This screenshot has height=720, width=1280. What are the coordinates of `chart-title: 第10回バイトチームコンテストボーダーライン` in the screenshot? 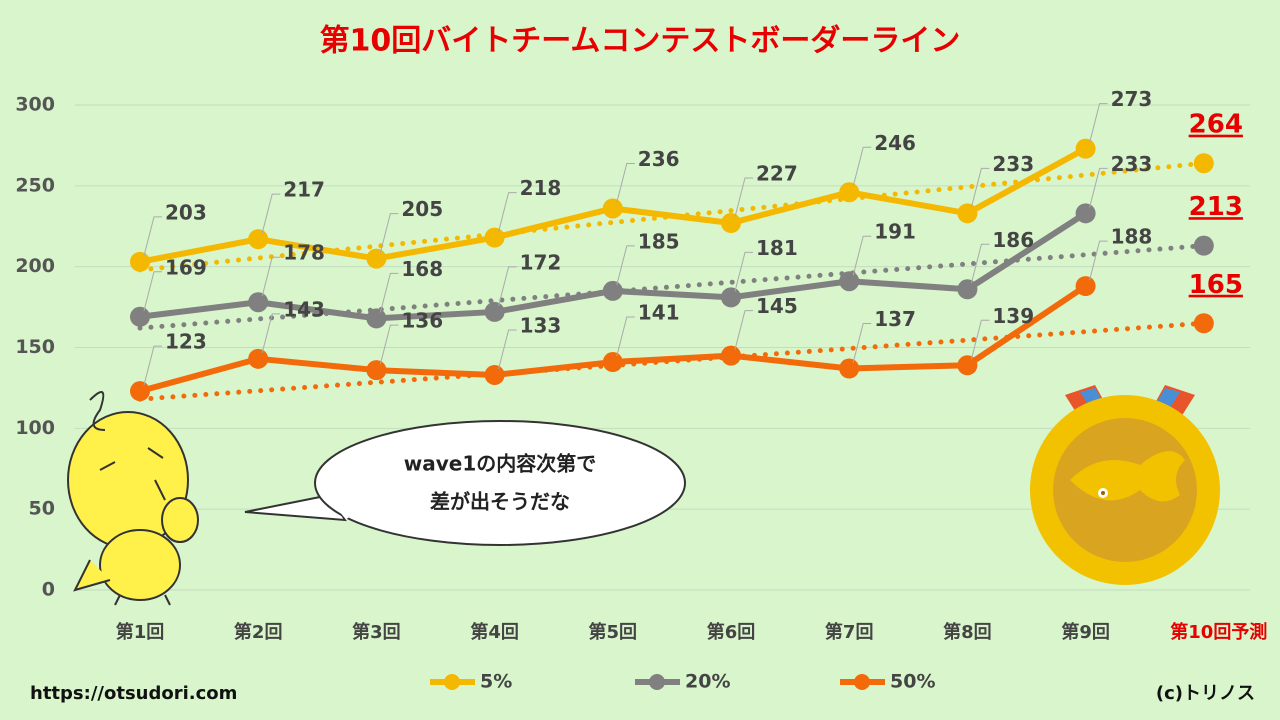 It's located at (640, 41).